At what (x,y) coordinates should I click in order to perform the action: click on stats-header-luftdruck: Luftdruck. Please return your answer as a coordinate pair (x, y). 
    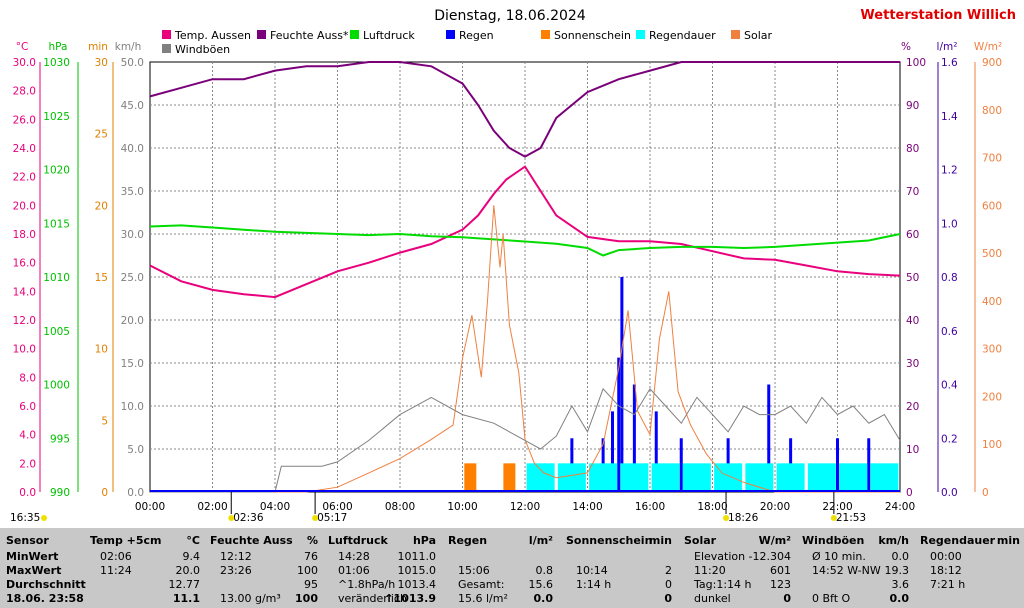
    Looking at the image, I should click on (358, 540).